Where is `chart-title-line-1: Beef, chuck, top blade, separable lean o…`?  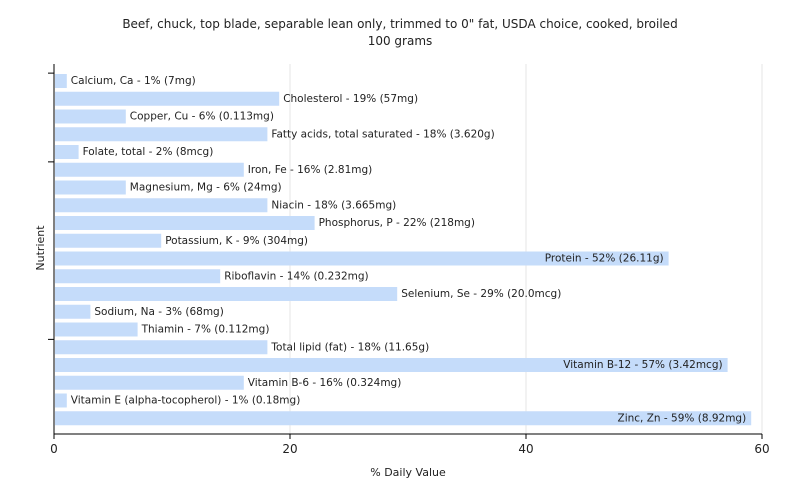
chart-title-line-1: Beef, chuck, top blade, separable lean o… is located at coordinates (400, 24).